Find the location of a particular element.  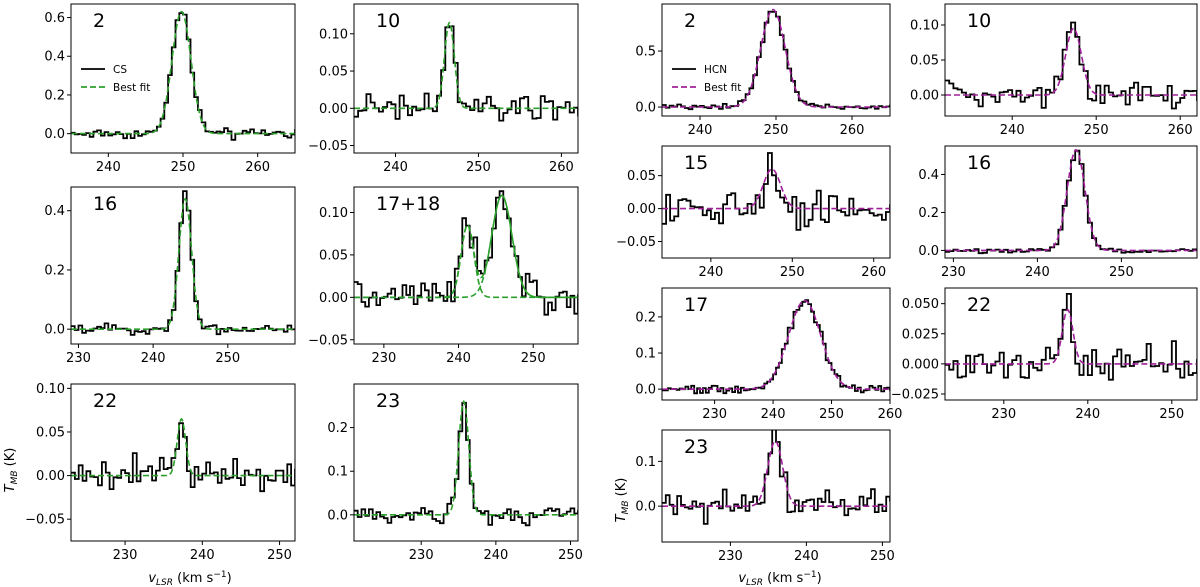

hcn-xlabel: vLSR (km s−1) is located at coordinates (779, 578).